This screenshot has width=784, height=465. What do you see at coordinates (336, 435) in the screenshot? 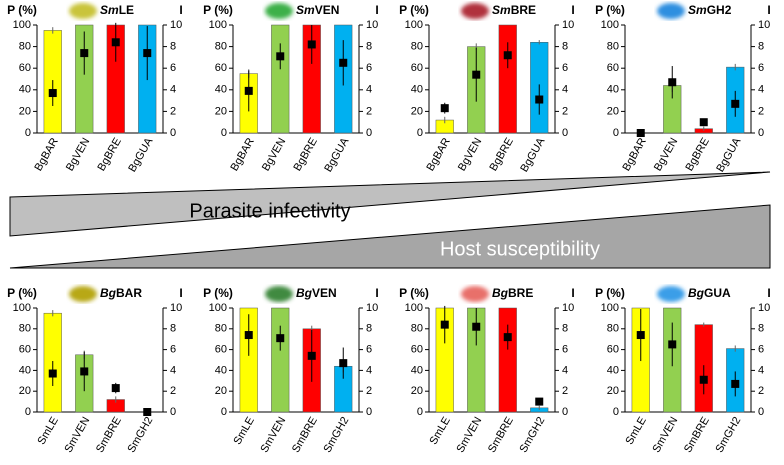
I see `x-tick-label: SmGH2` at bounding box center [336, 435].